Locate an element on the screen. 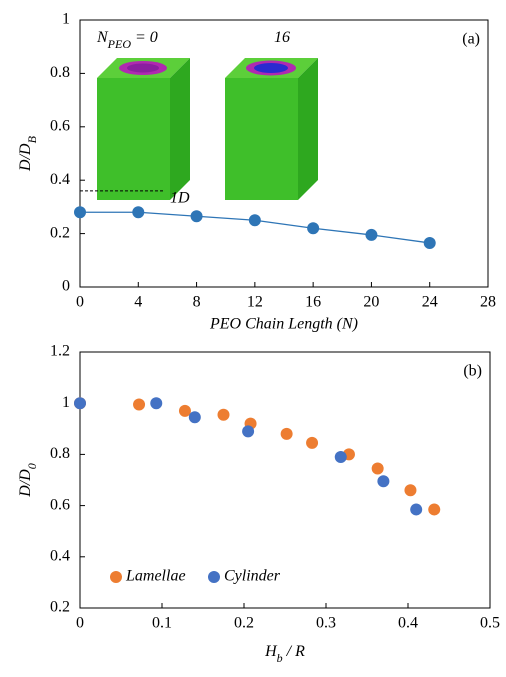  x-axis-label-sub: b is located at coordinates (280, 658).